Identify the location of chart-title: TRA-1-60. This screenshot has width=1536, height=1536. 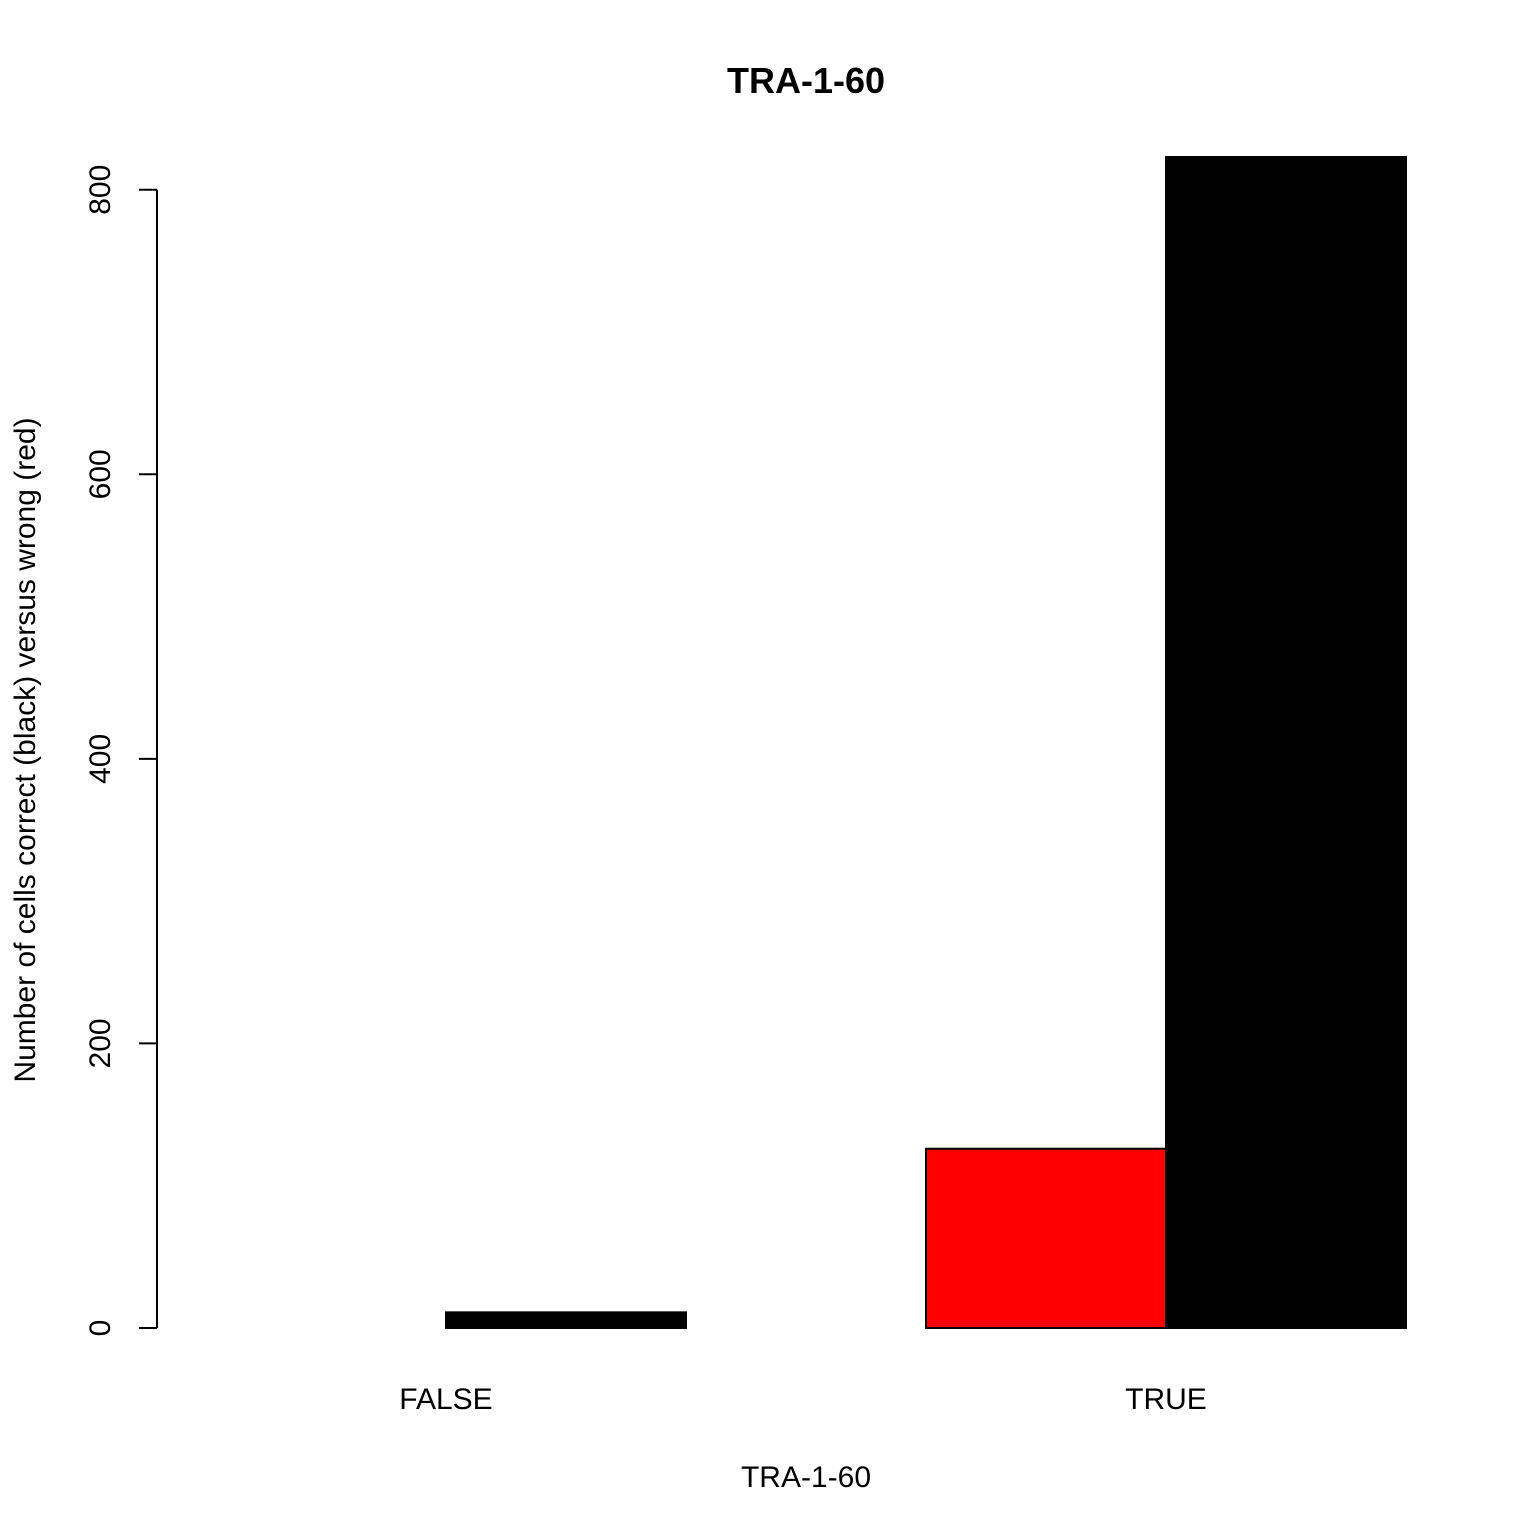
(806, 80).